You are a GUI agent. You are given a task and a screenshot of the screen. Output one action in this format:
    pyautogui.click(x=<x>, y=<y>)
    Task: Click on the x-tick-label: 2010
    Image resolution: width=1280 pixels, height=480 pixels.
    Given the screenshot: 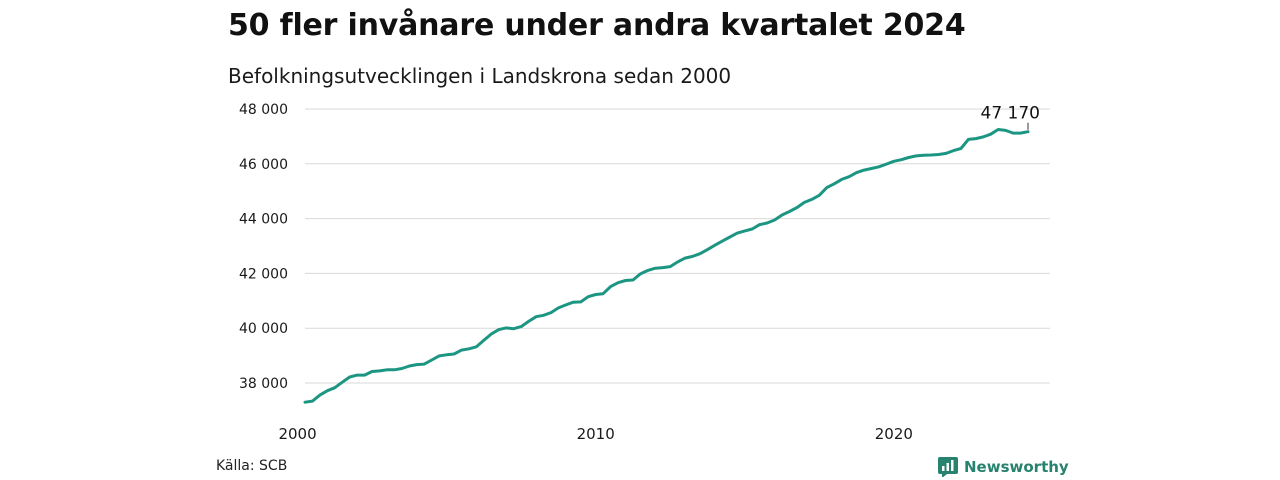 What is the action you would take?
    pyautogui.click(x=596, y=434)
    